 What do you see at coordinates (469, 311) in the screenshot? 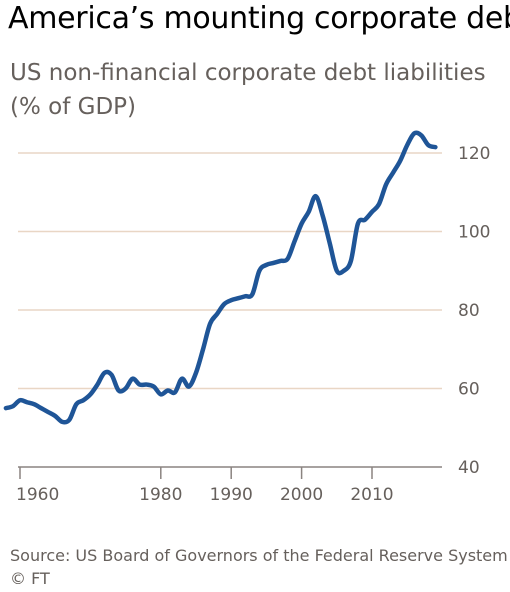
I see `y-tick-label-80: 80` at bounding box center [469, 311].